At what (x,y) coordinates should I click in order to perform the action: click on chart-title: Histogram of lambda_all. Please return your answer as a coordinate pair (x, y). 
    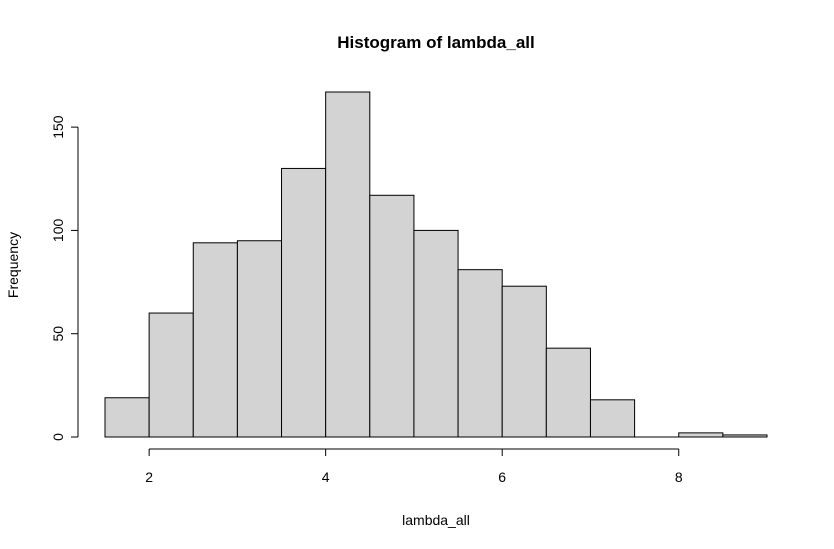
    Looking at the image, I should click on (435, 42).